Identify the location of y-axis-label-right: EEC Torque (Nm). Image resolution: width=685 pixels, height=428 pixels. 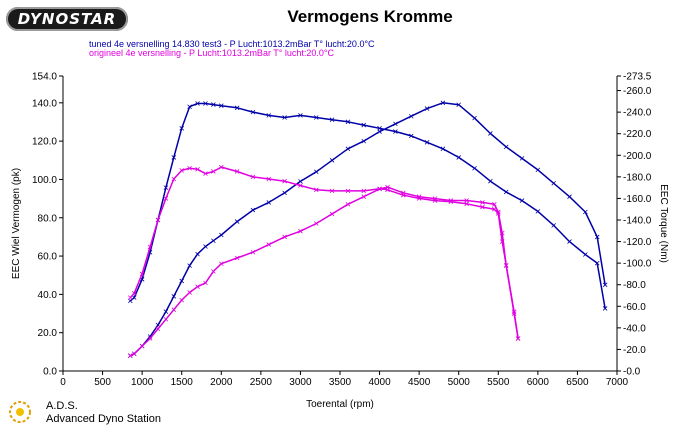
(663, 223).